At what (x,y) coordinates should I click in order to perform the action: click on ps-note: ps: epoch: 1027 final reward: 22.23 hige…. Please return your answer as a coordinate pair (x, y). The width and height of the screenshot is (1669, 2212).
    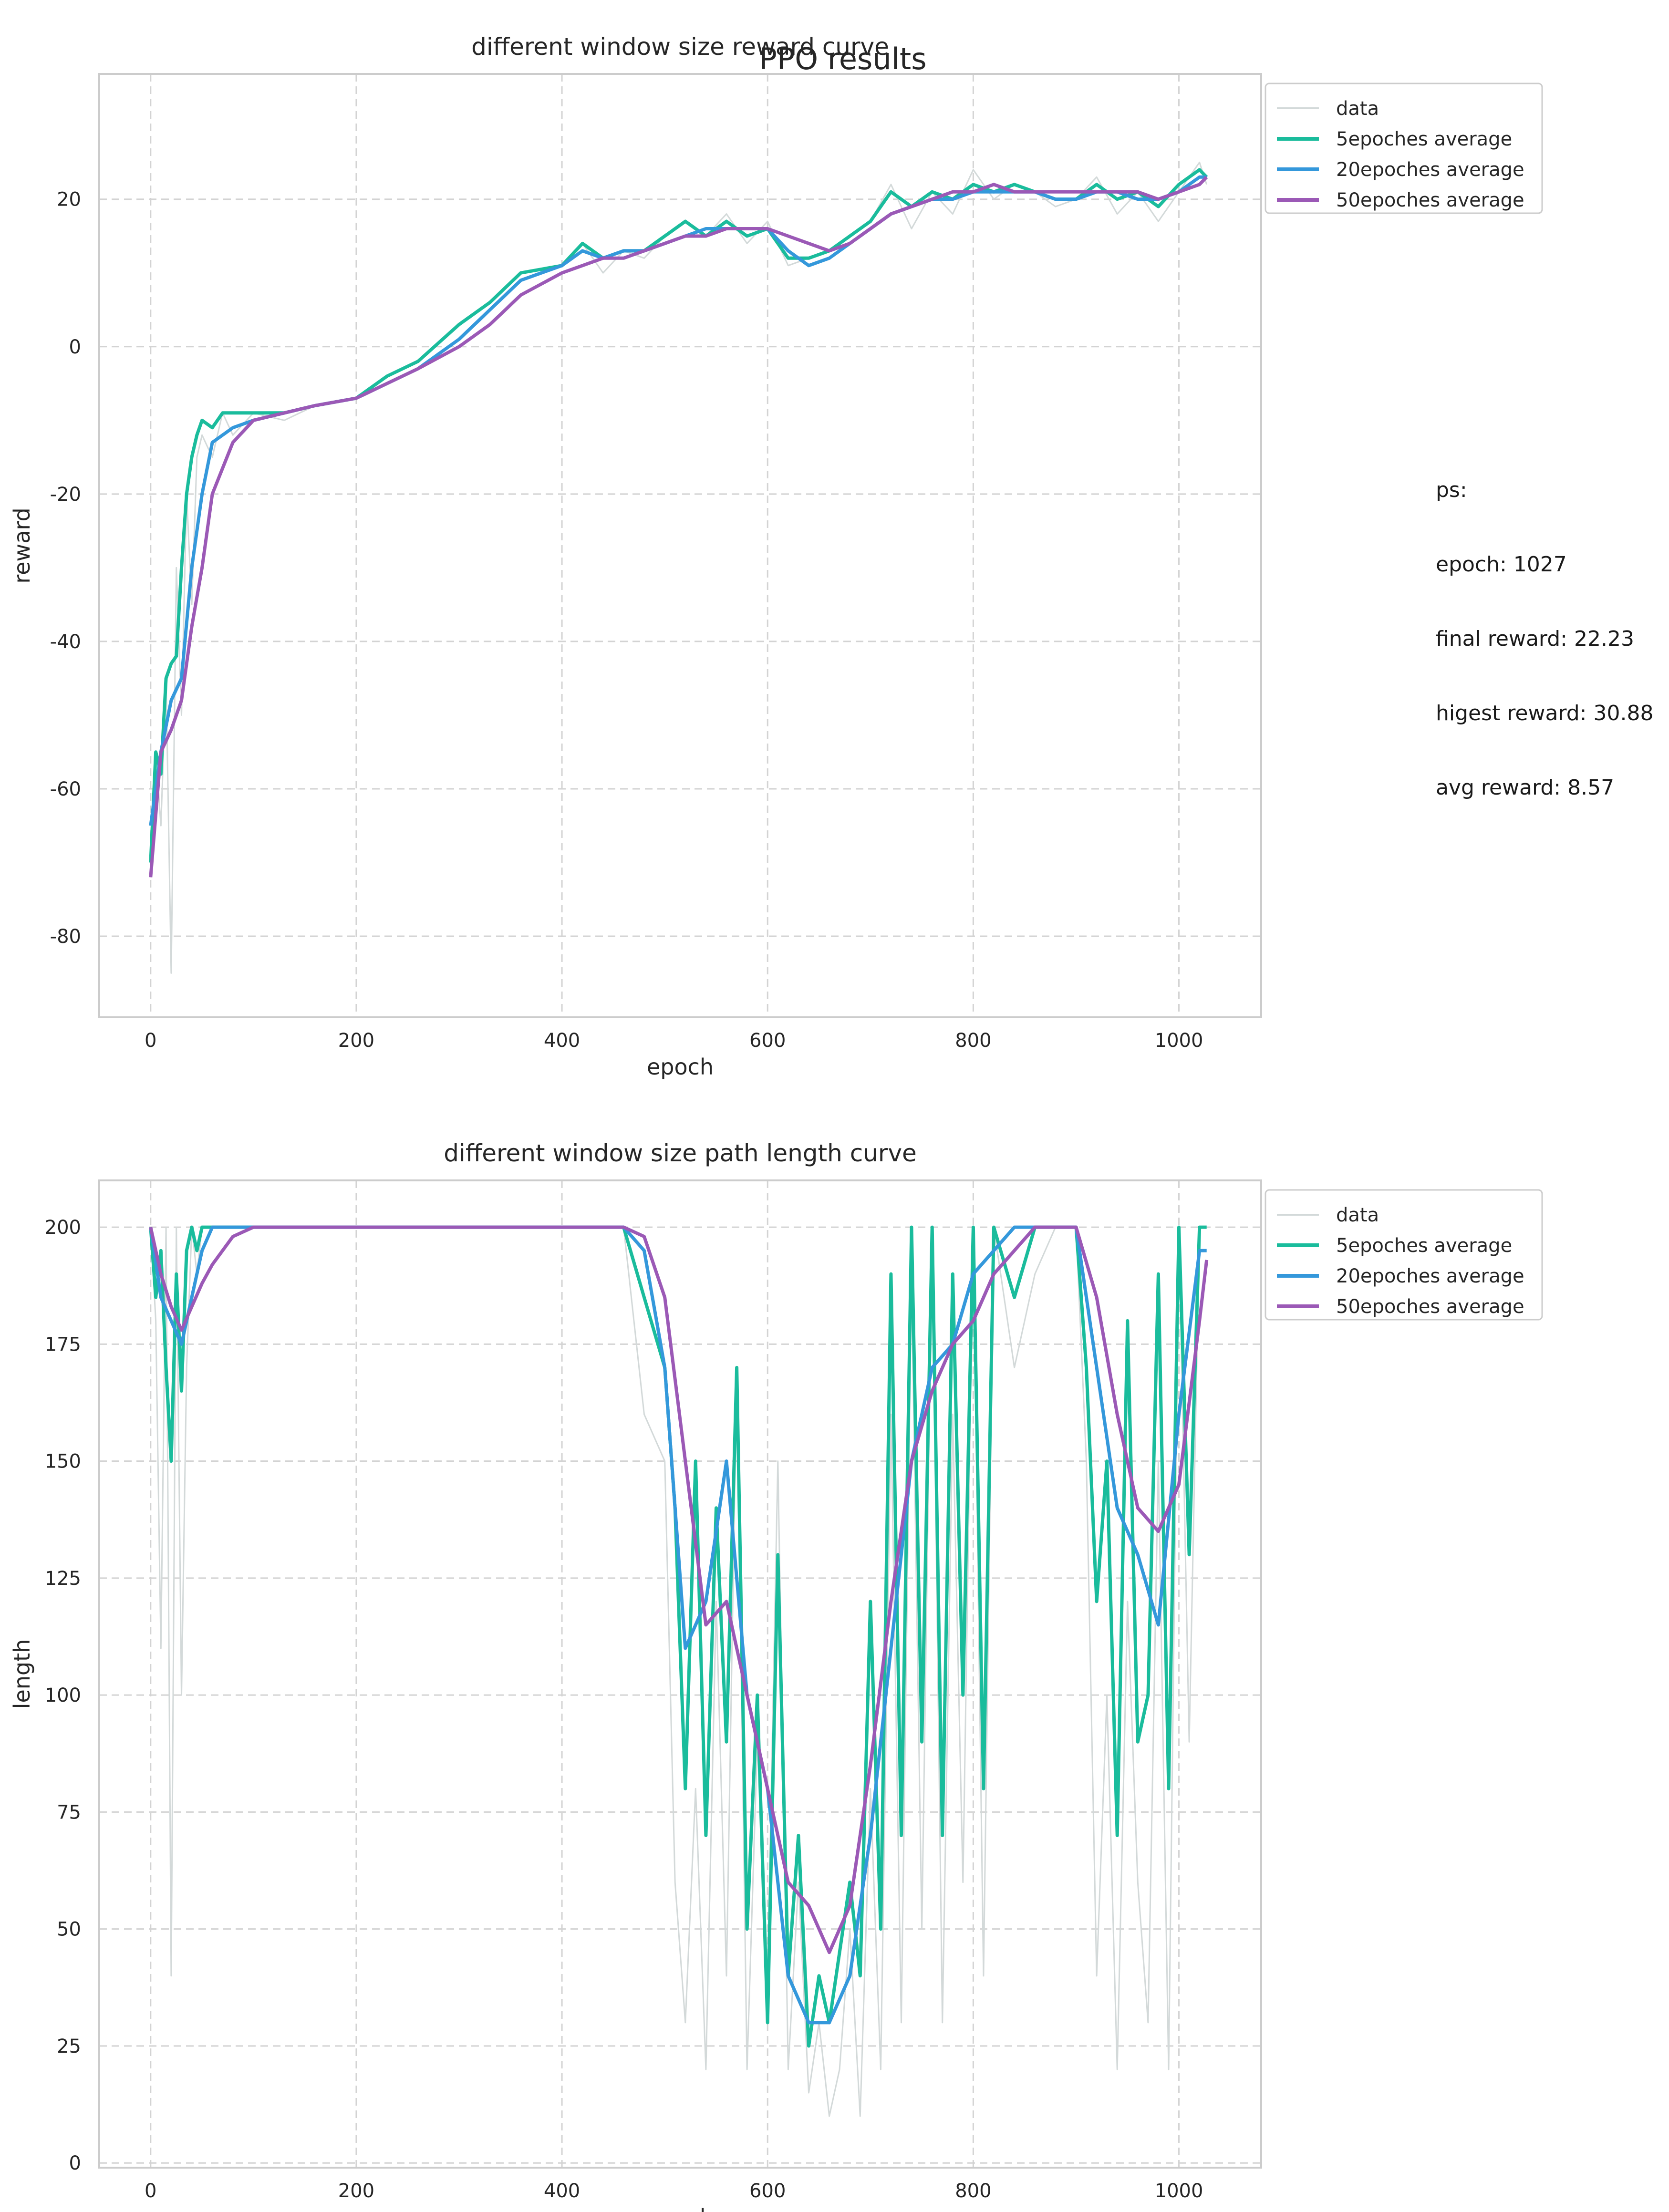
    Looking at the image, I should click on (1545, 626).